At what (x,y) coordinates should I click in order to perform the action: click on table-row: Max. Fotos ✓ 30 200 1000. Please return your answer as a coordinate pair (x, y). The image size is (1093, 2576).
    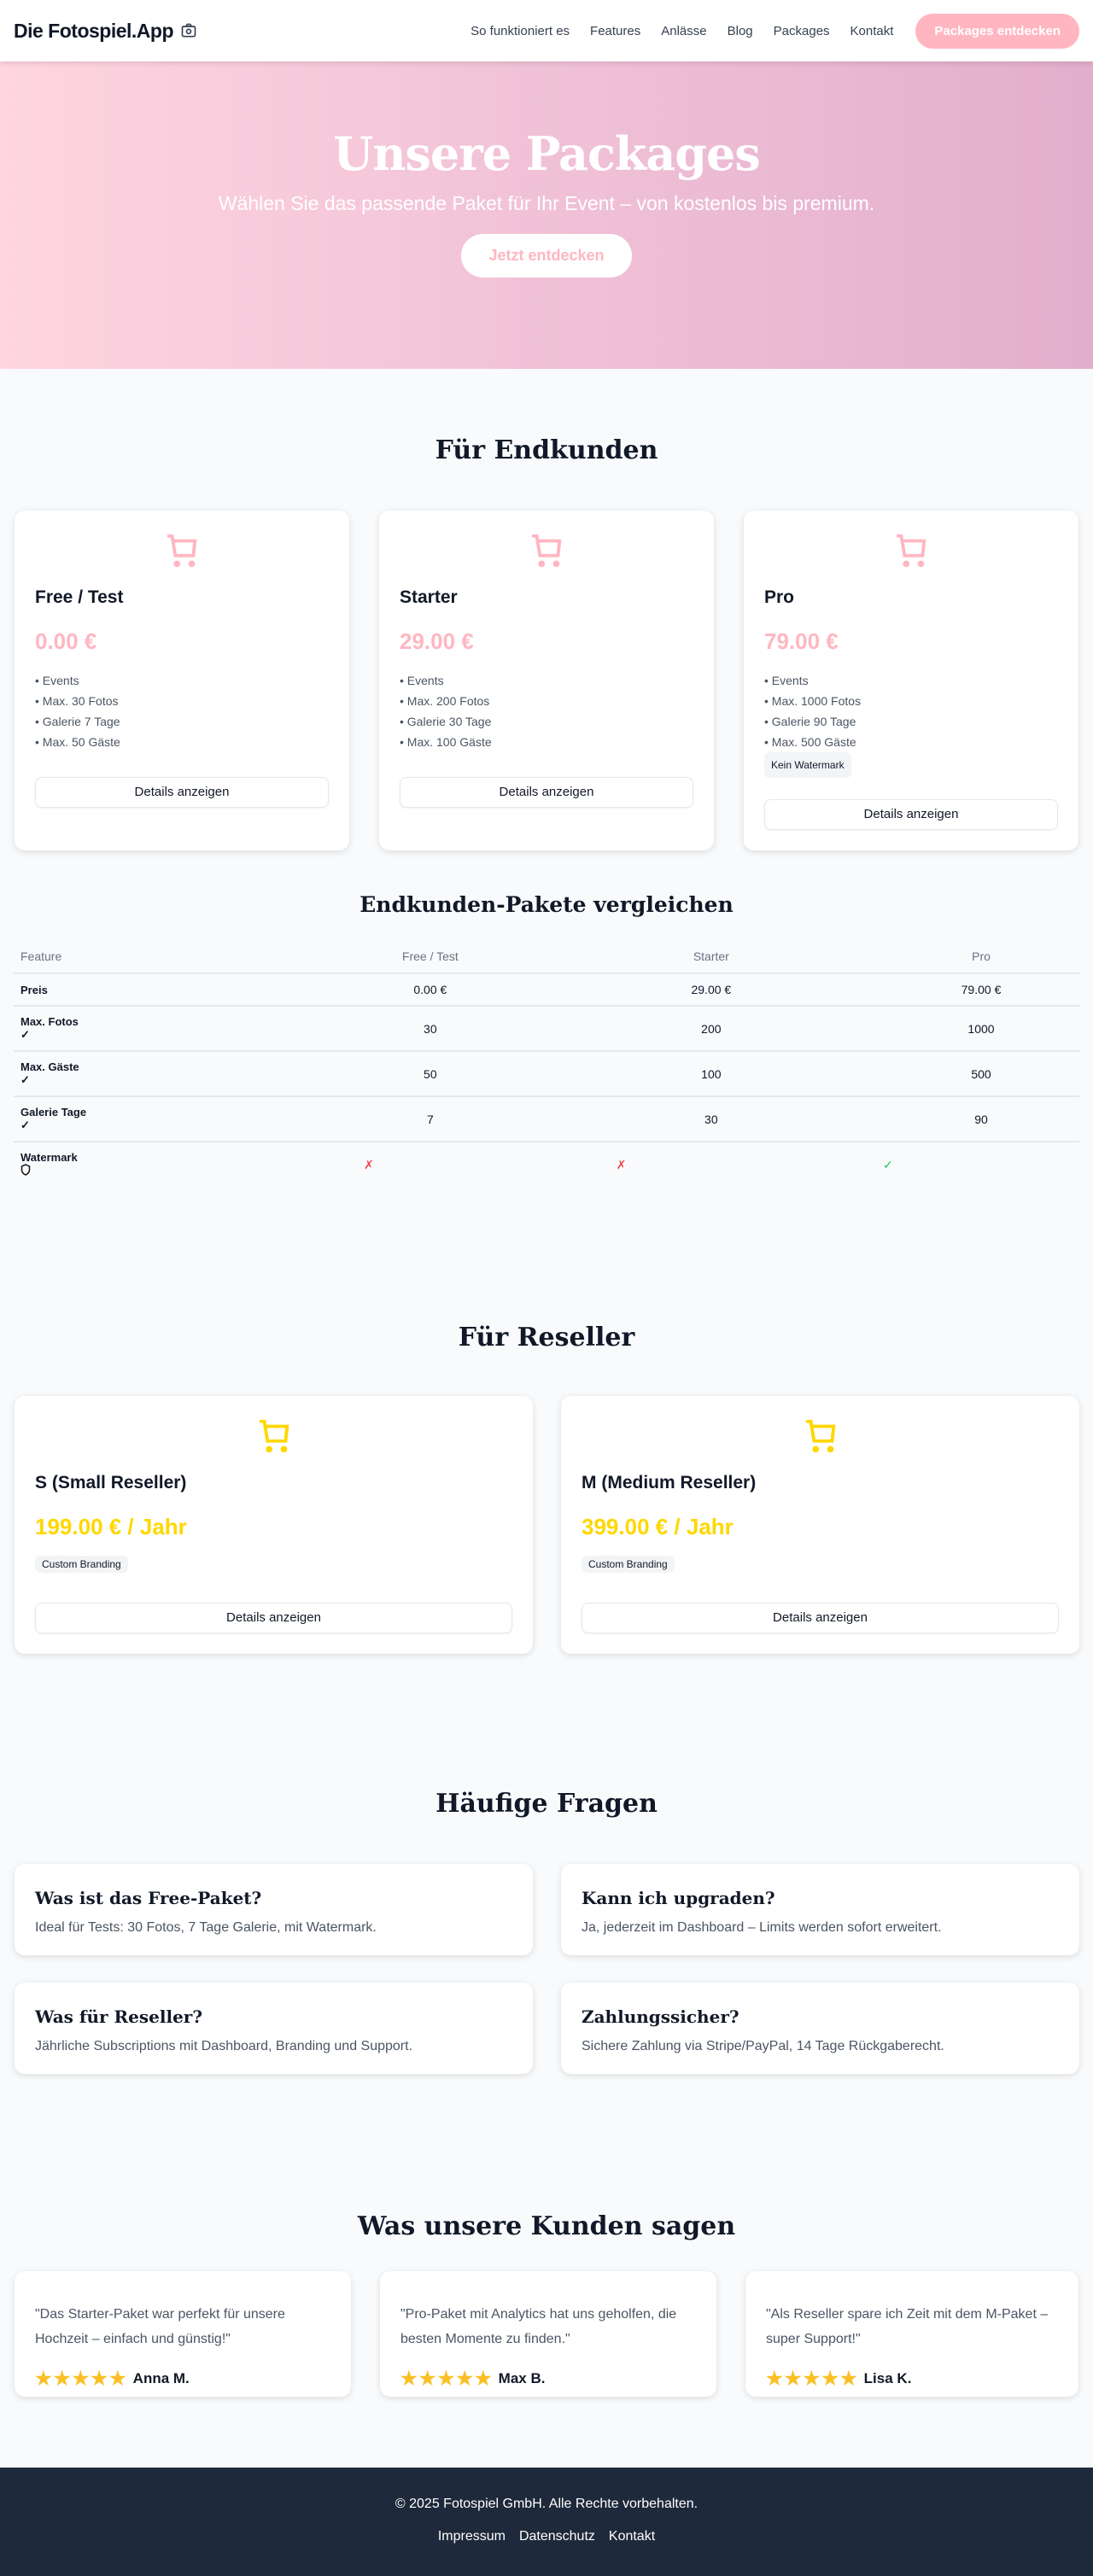
    Looking at the image, I should click on (546, 1029).